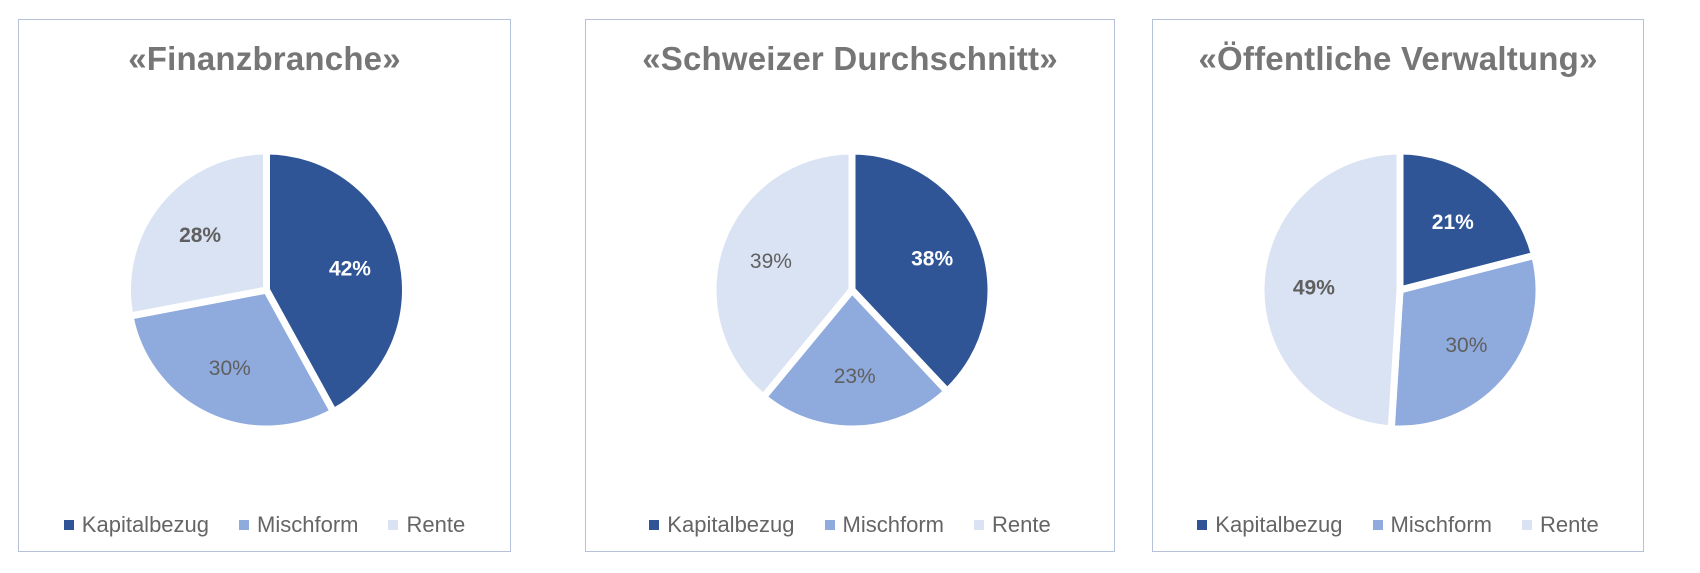 Image resolution: width=1700 pixels, height=573 pixels. I want to click on chart-title: «Schweizer Durchschnitt», so click(850, 58).